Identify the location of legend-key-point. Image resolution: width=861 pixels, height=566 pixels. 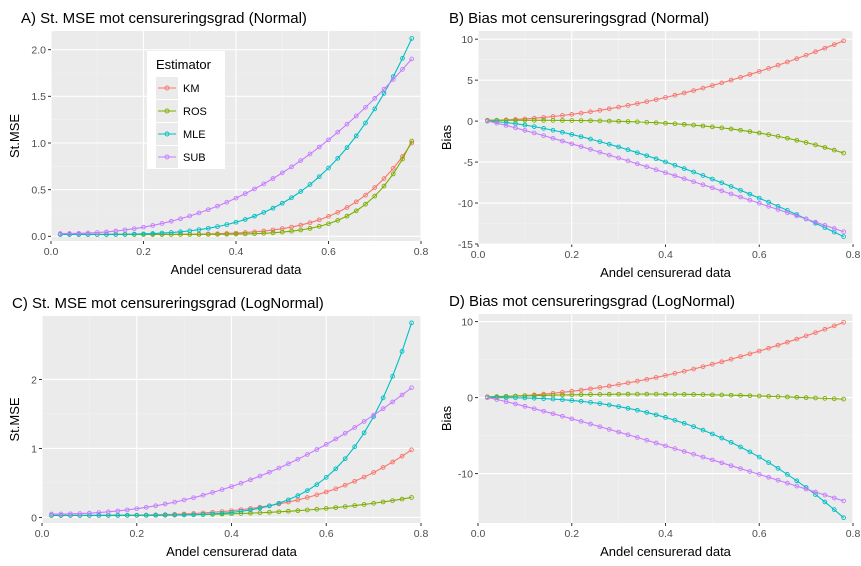
(167, 134).